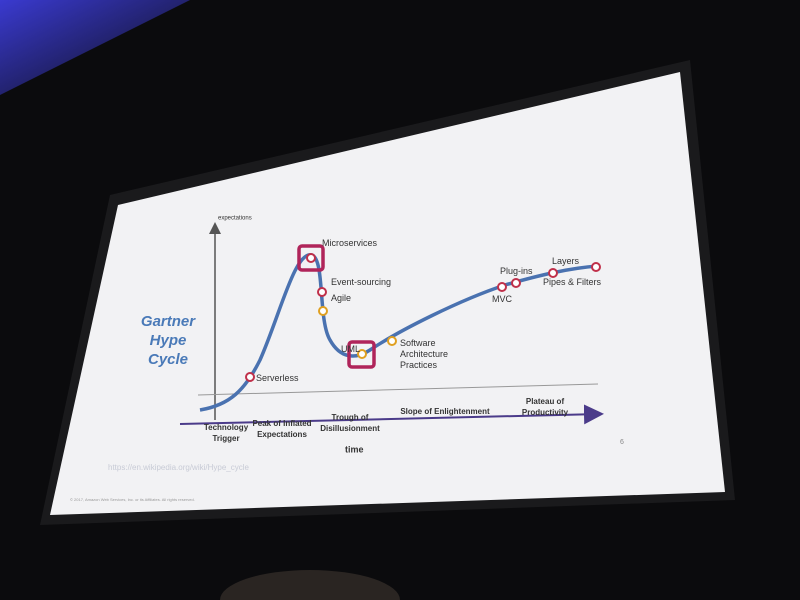 Image resolution: width=800 pixels, height=600 pixels. I want to click on point-label-line: Agile, so click(341, 298).